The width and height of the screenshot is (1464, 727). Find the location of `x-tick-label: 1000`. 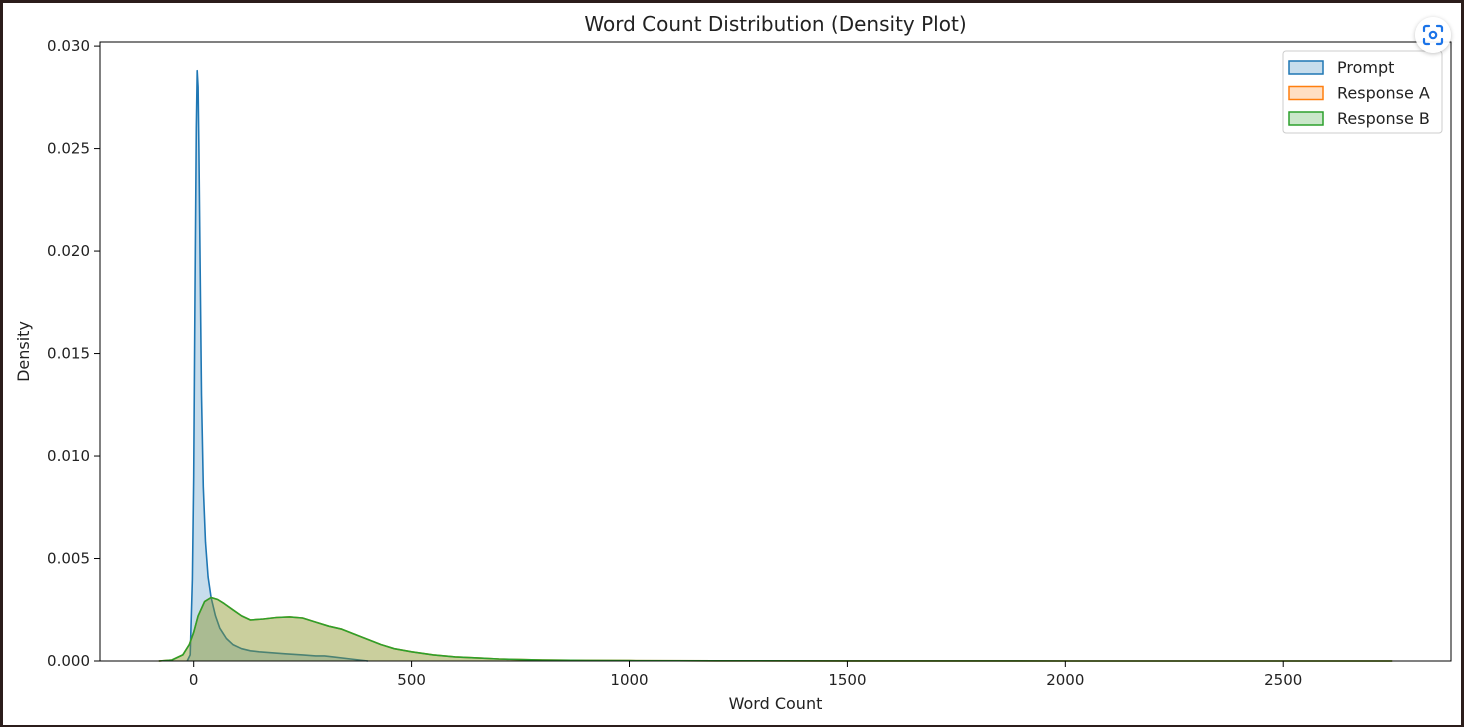

x-tick-label: 1000 is located at coordinates (629, 680).